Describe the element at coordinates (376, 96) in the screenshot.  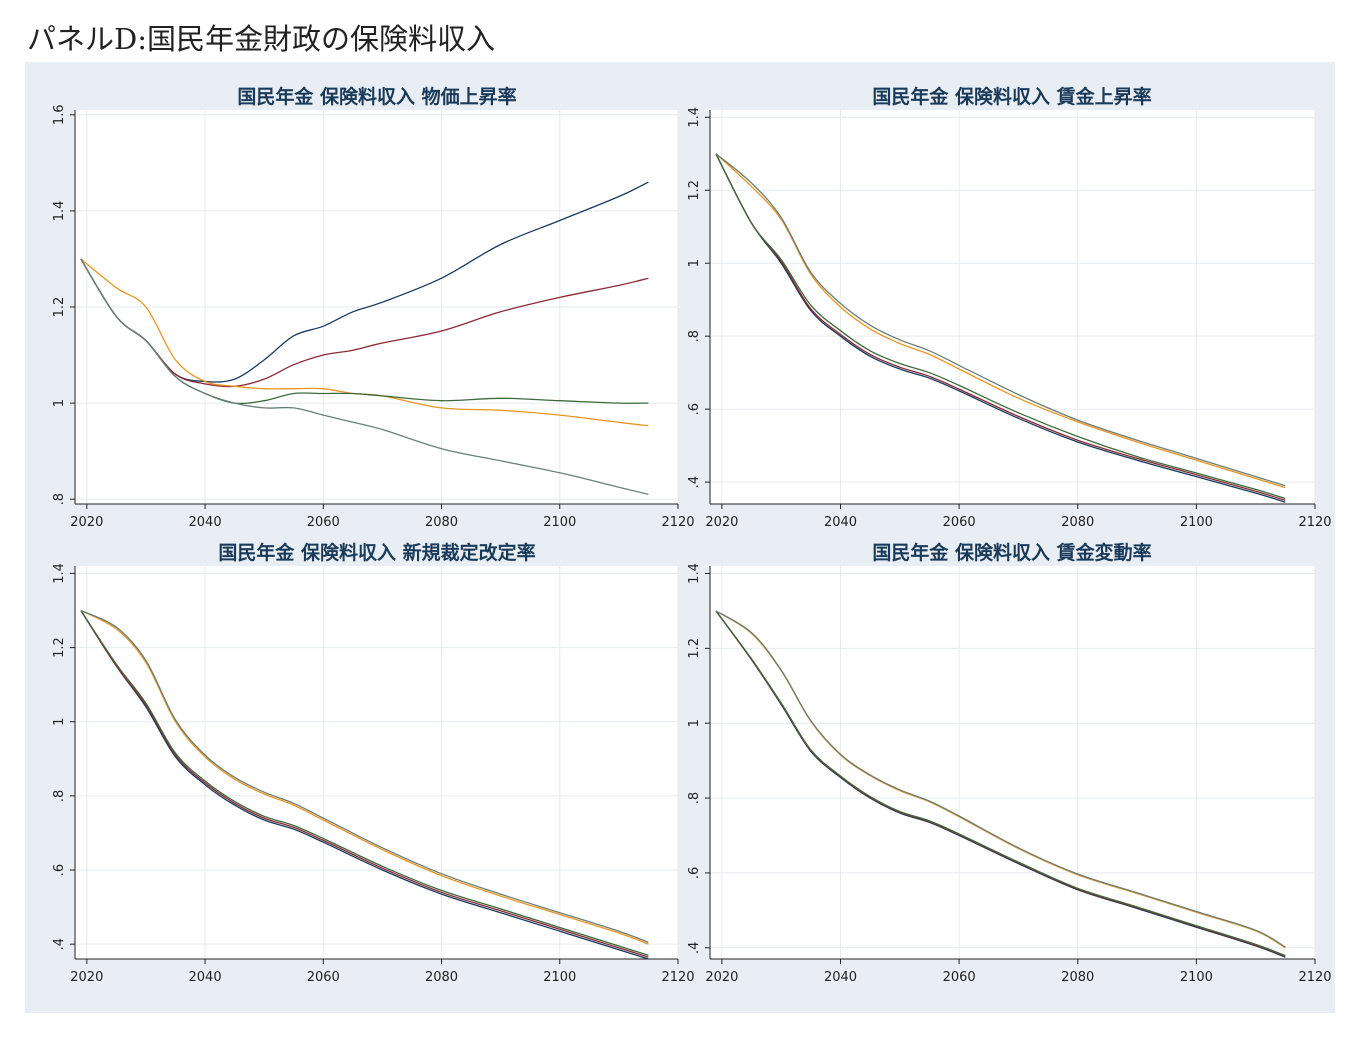
I see `chart-title: 国民年金 保険料収入 物価上昇率` at that location.